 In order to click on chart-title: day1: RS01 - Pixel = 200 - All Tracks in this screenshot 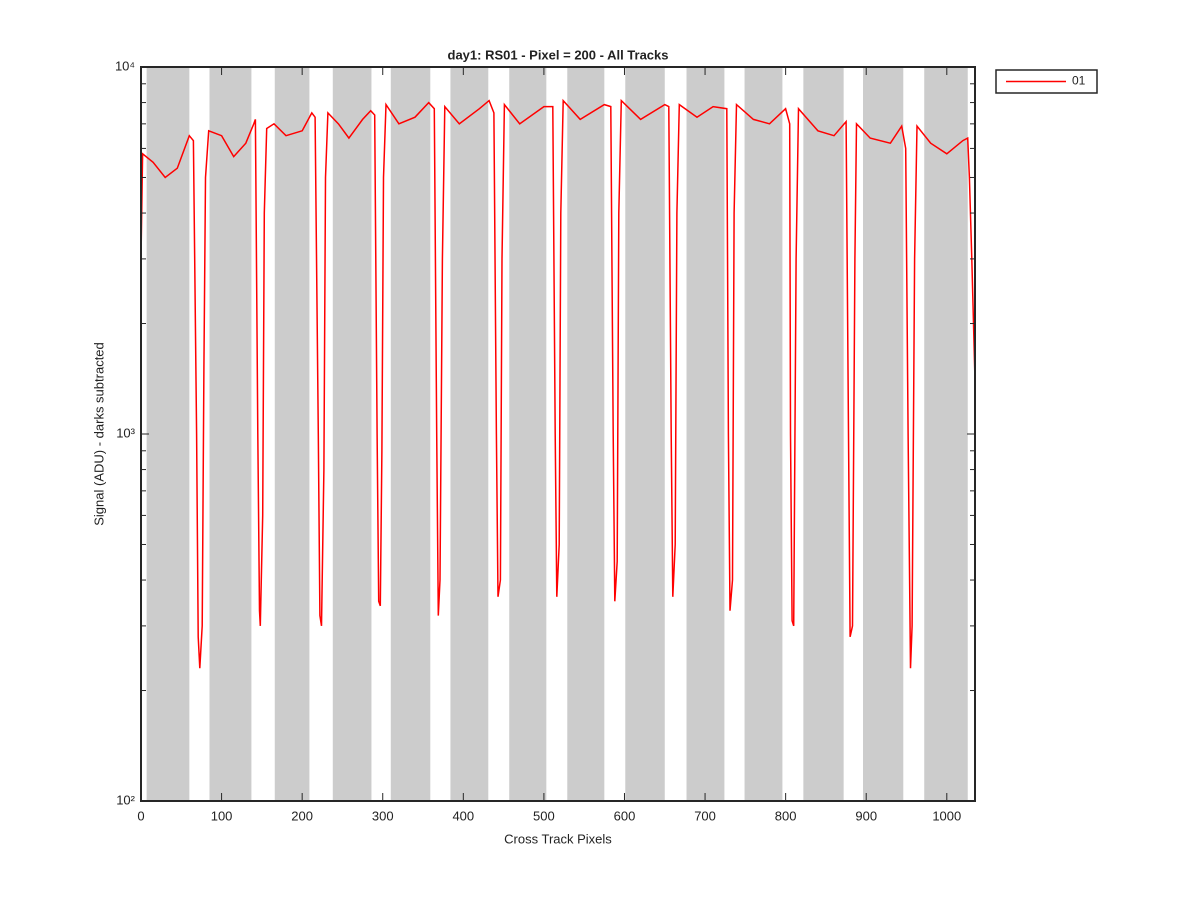, I will do `click(558, 54)`.